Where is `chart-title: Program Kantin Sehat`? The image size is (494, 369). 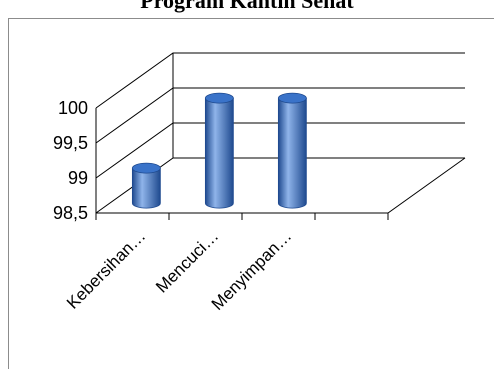 chart-title: Program Kantin Sehat is located at coordinates (247, 6).